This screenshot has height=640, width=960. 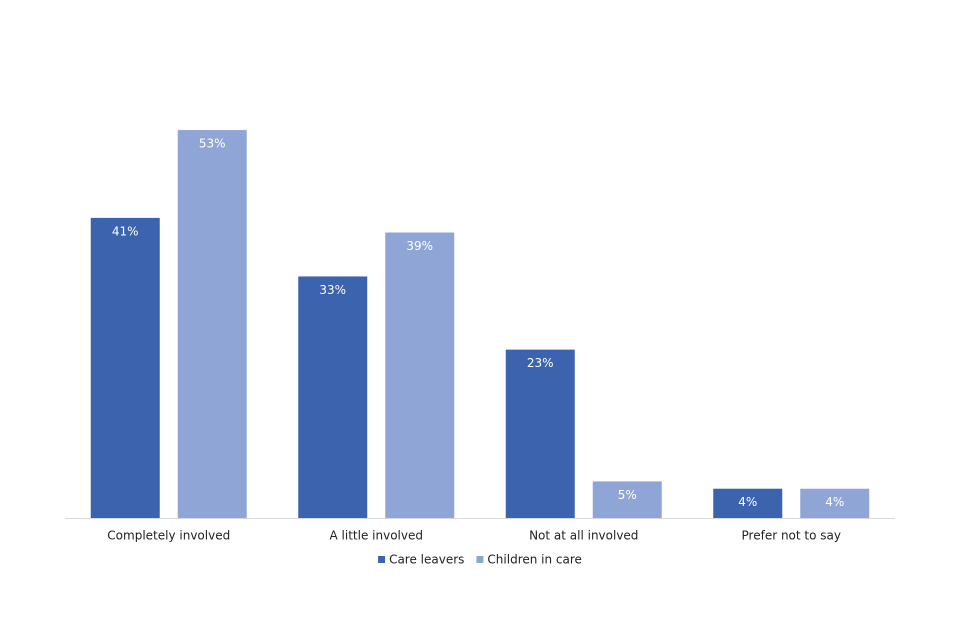 I want to click on legend-item: Children in care, so click(x=529, y=560).